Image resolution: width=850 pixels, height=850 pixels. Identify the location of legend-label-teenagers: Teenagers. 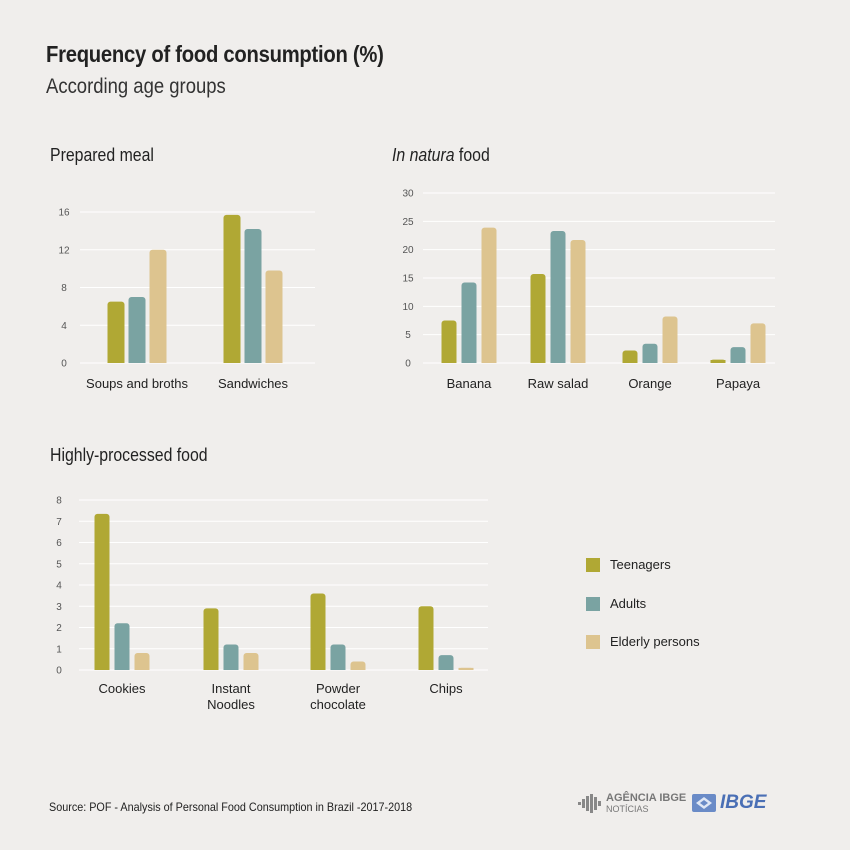
(640, 564).